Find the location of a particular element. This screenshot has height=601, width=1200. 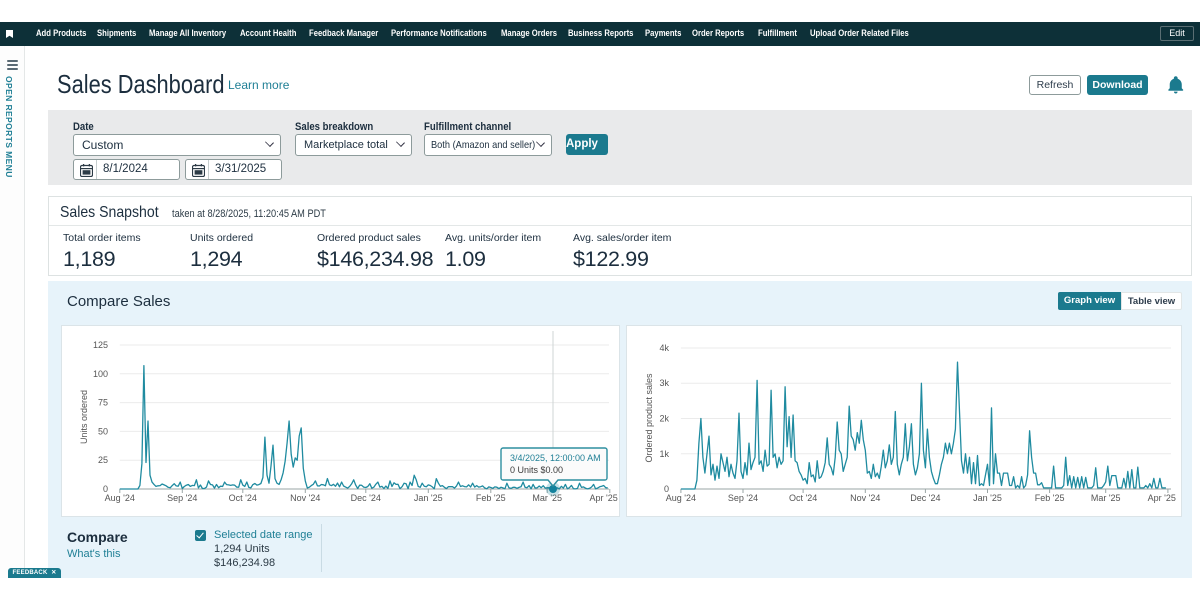

svg-text: 0 Units $0.00 is located at coordinates (536, 470).